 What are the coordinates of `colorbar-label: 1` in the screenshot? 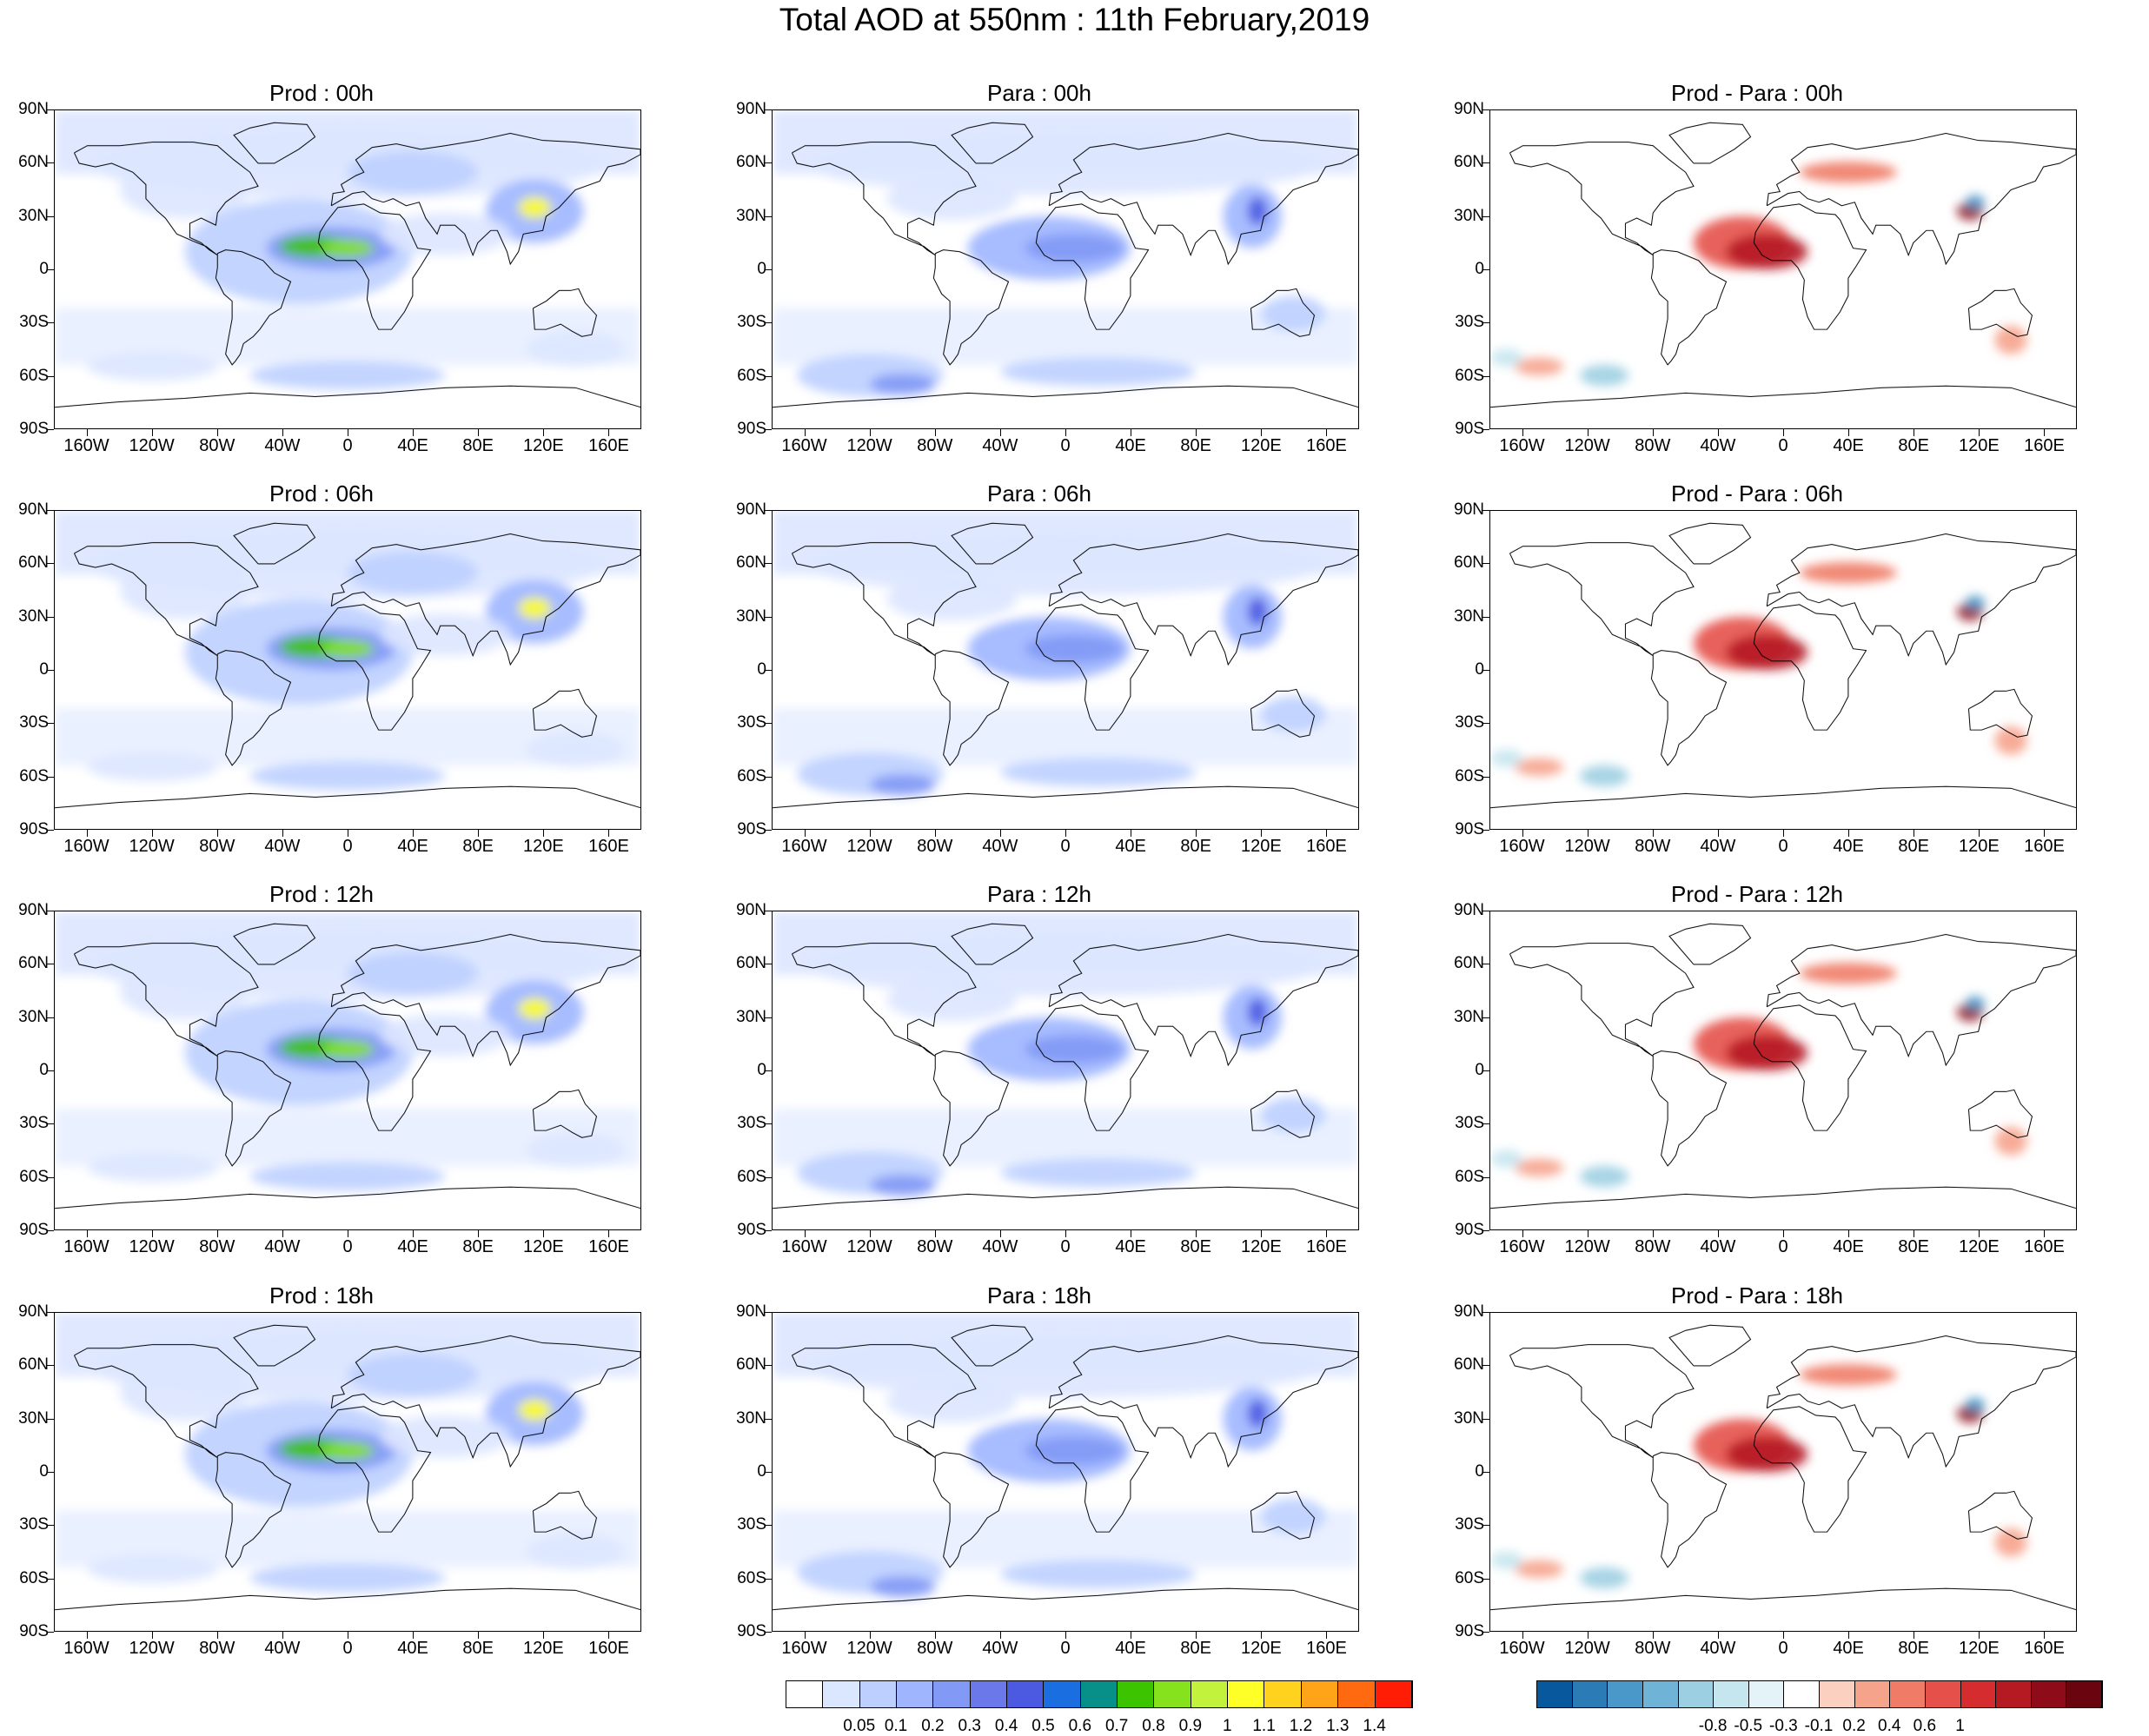 It's located at (1227, 1726).